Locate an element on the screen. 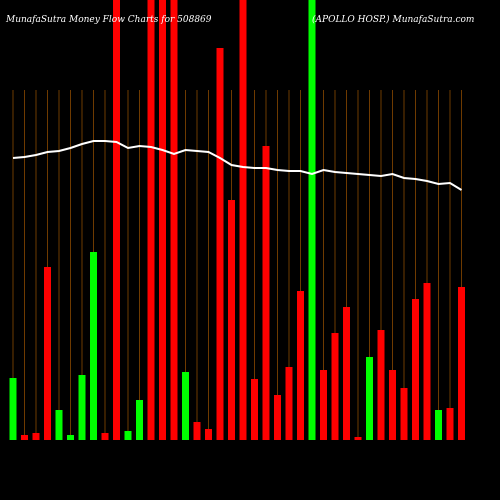 This screenshot has width=500, height=500. price-line is located at coordinates (237, 165).